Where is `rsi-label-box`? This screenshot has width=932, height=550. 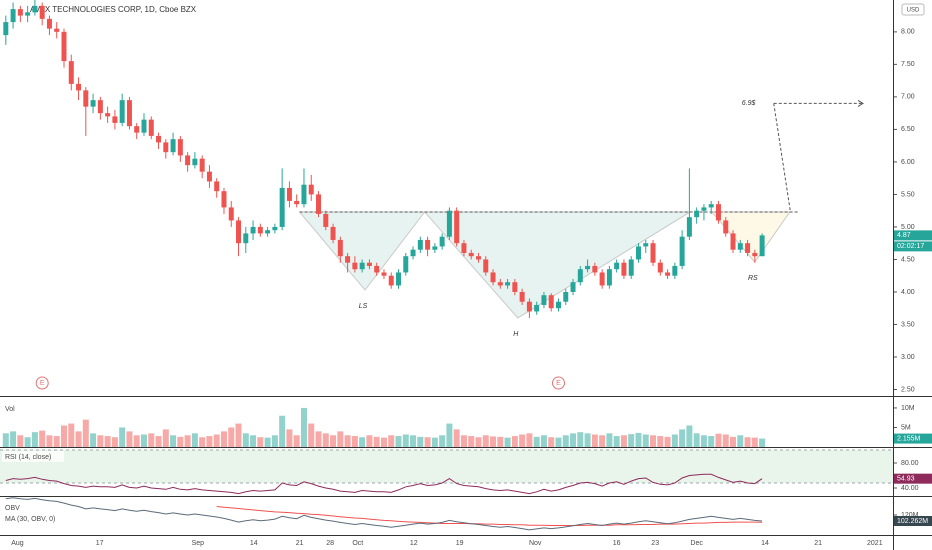
rsi-label-box is located at coordinates (33, 456).